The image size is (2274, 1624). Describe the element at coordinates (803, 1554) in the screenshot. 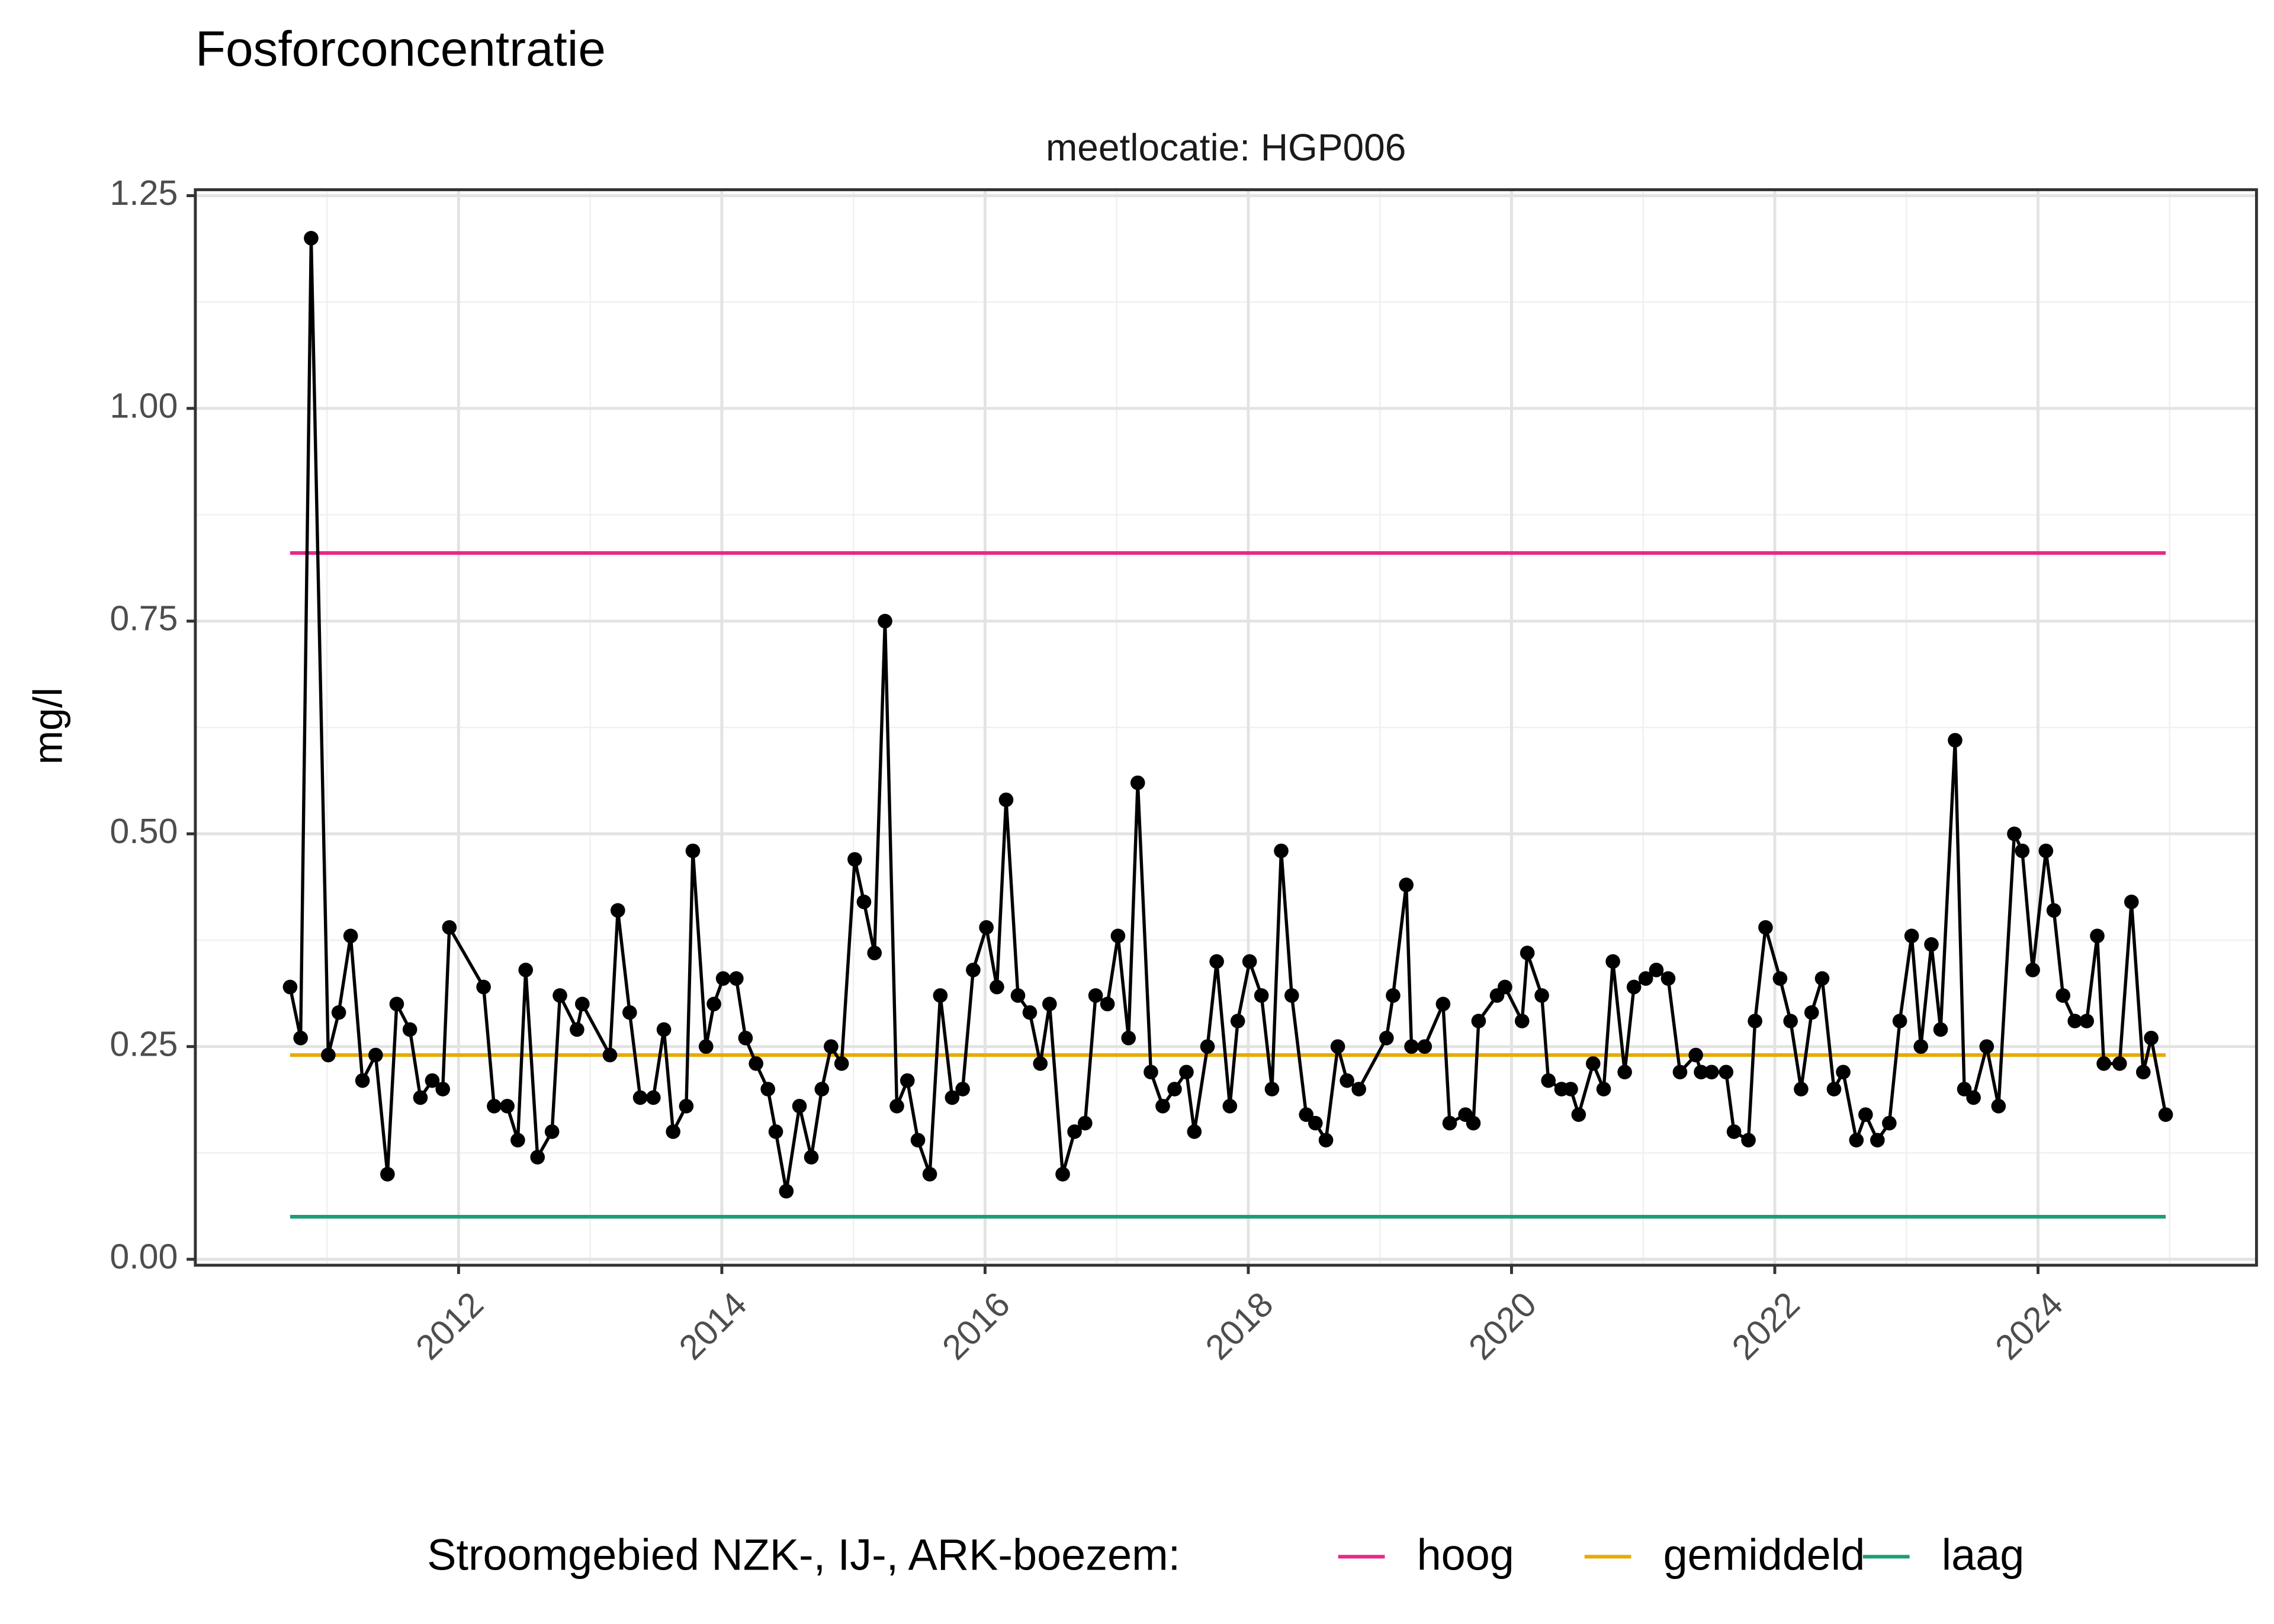

I see `legend-title: Stroomgebied NZK-, IJ-, ARK-boezem:` at that location.